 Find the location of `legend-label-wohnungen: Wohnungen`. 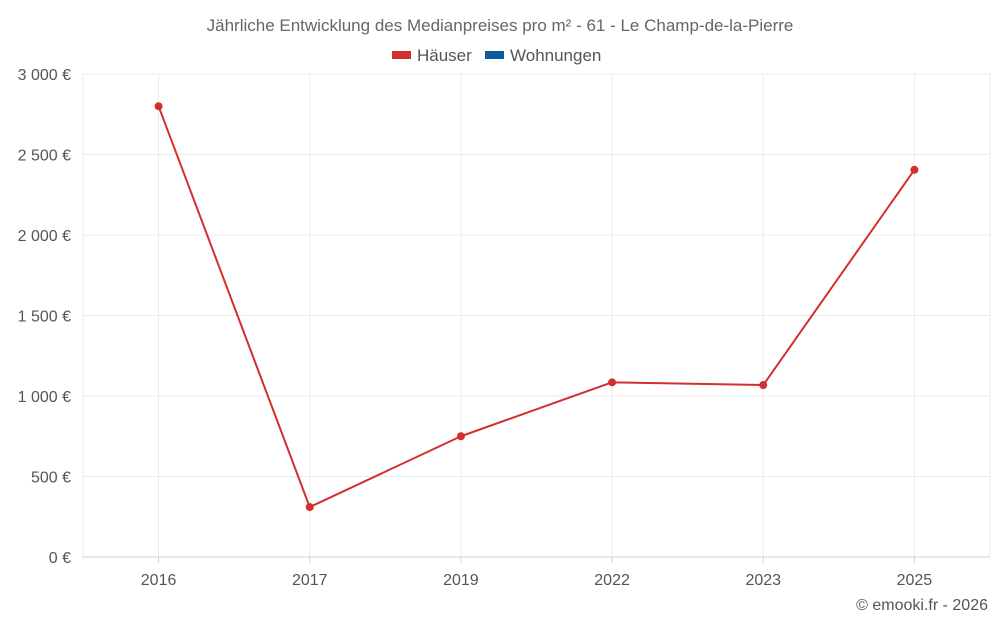

legend-label-wohnungen: Wohnungen is located at coordinates (555, 55).